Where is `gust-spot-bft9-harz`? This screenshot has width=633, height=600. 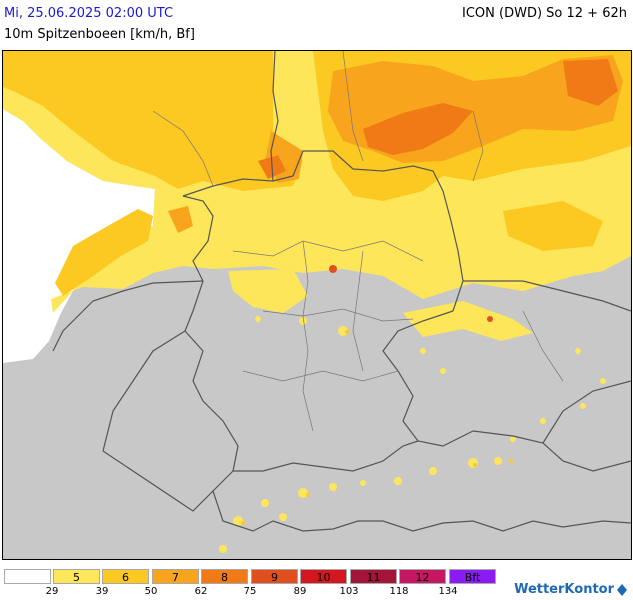
gust-spot-bft9-harz is located at coordinates (333, 269).